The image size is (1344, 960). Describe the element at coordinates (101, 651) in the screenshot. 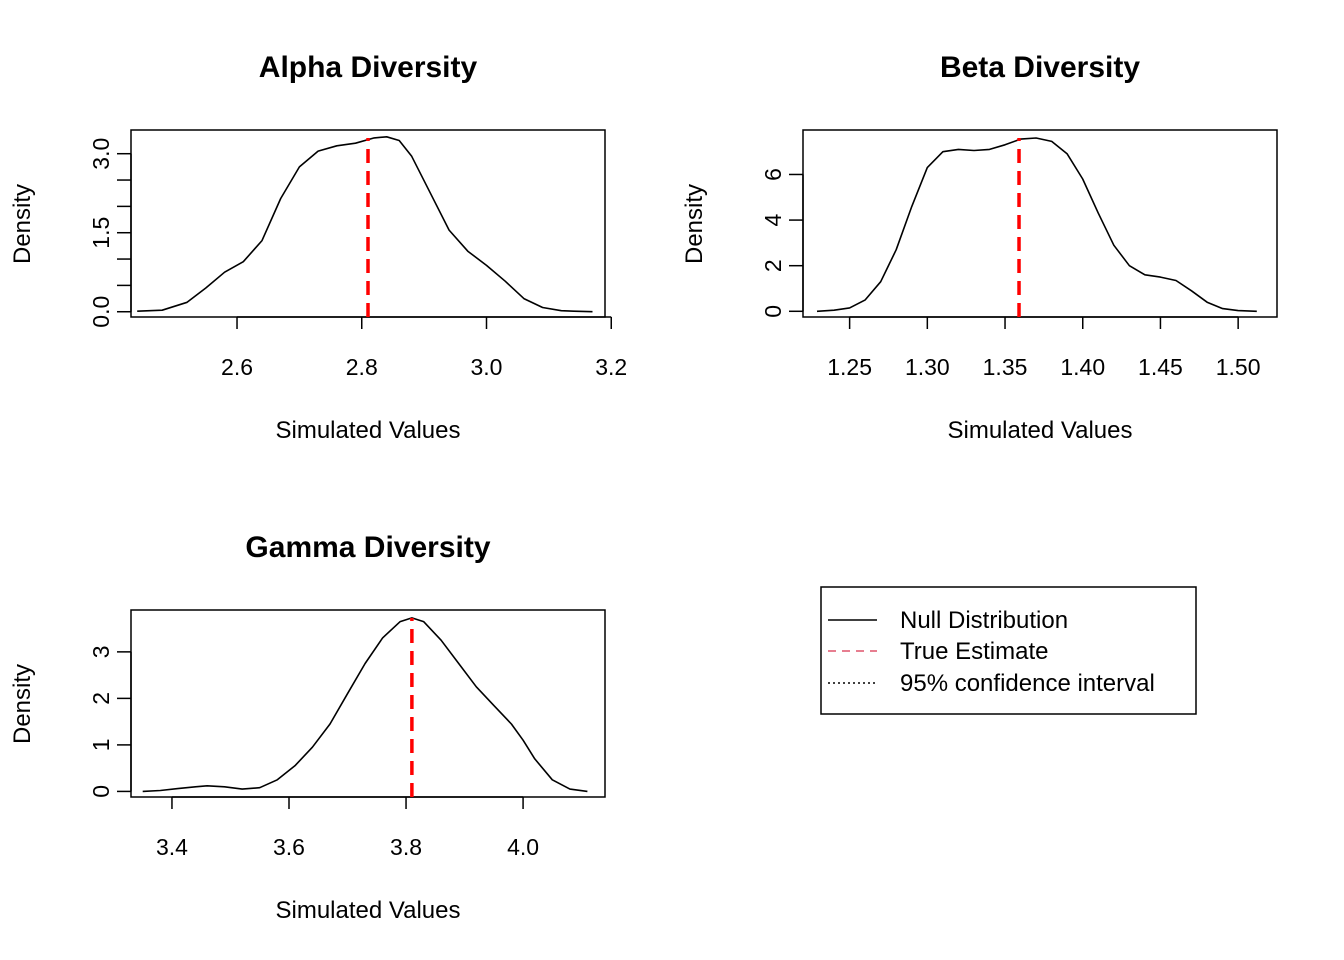

I see `y-tick-label: 3` at that location.